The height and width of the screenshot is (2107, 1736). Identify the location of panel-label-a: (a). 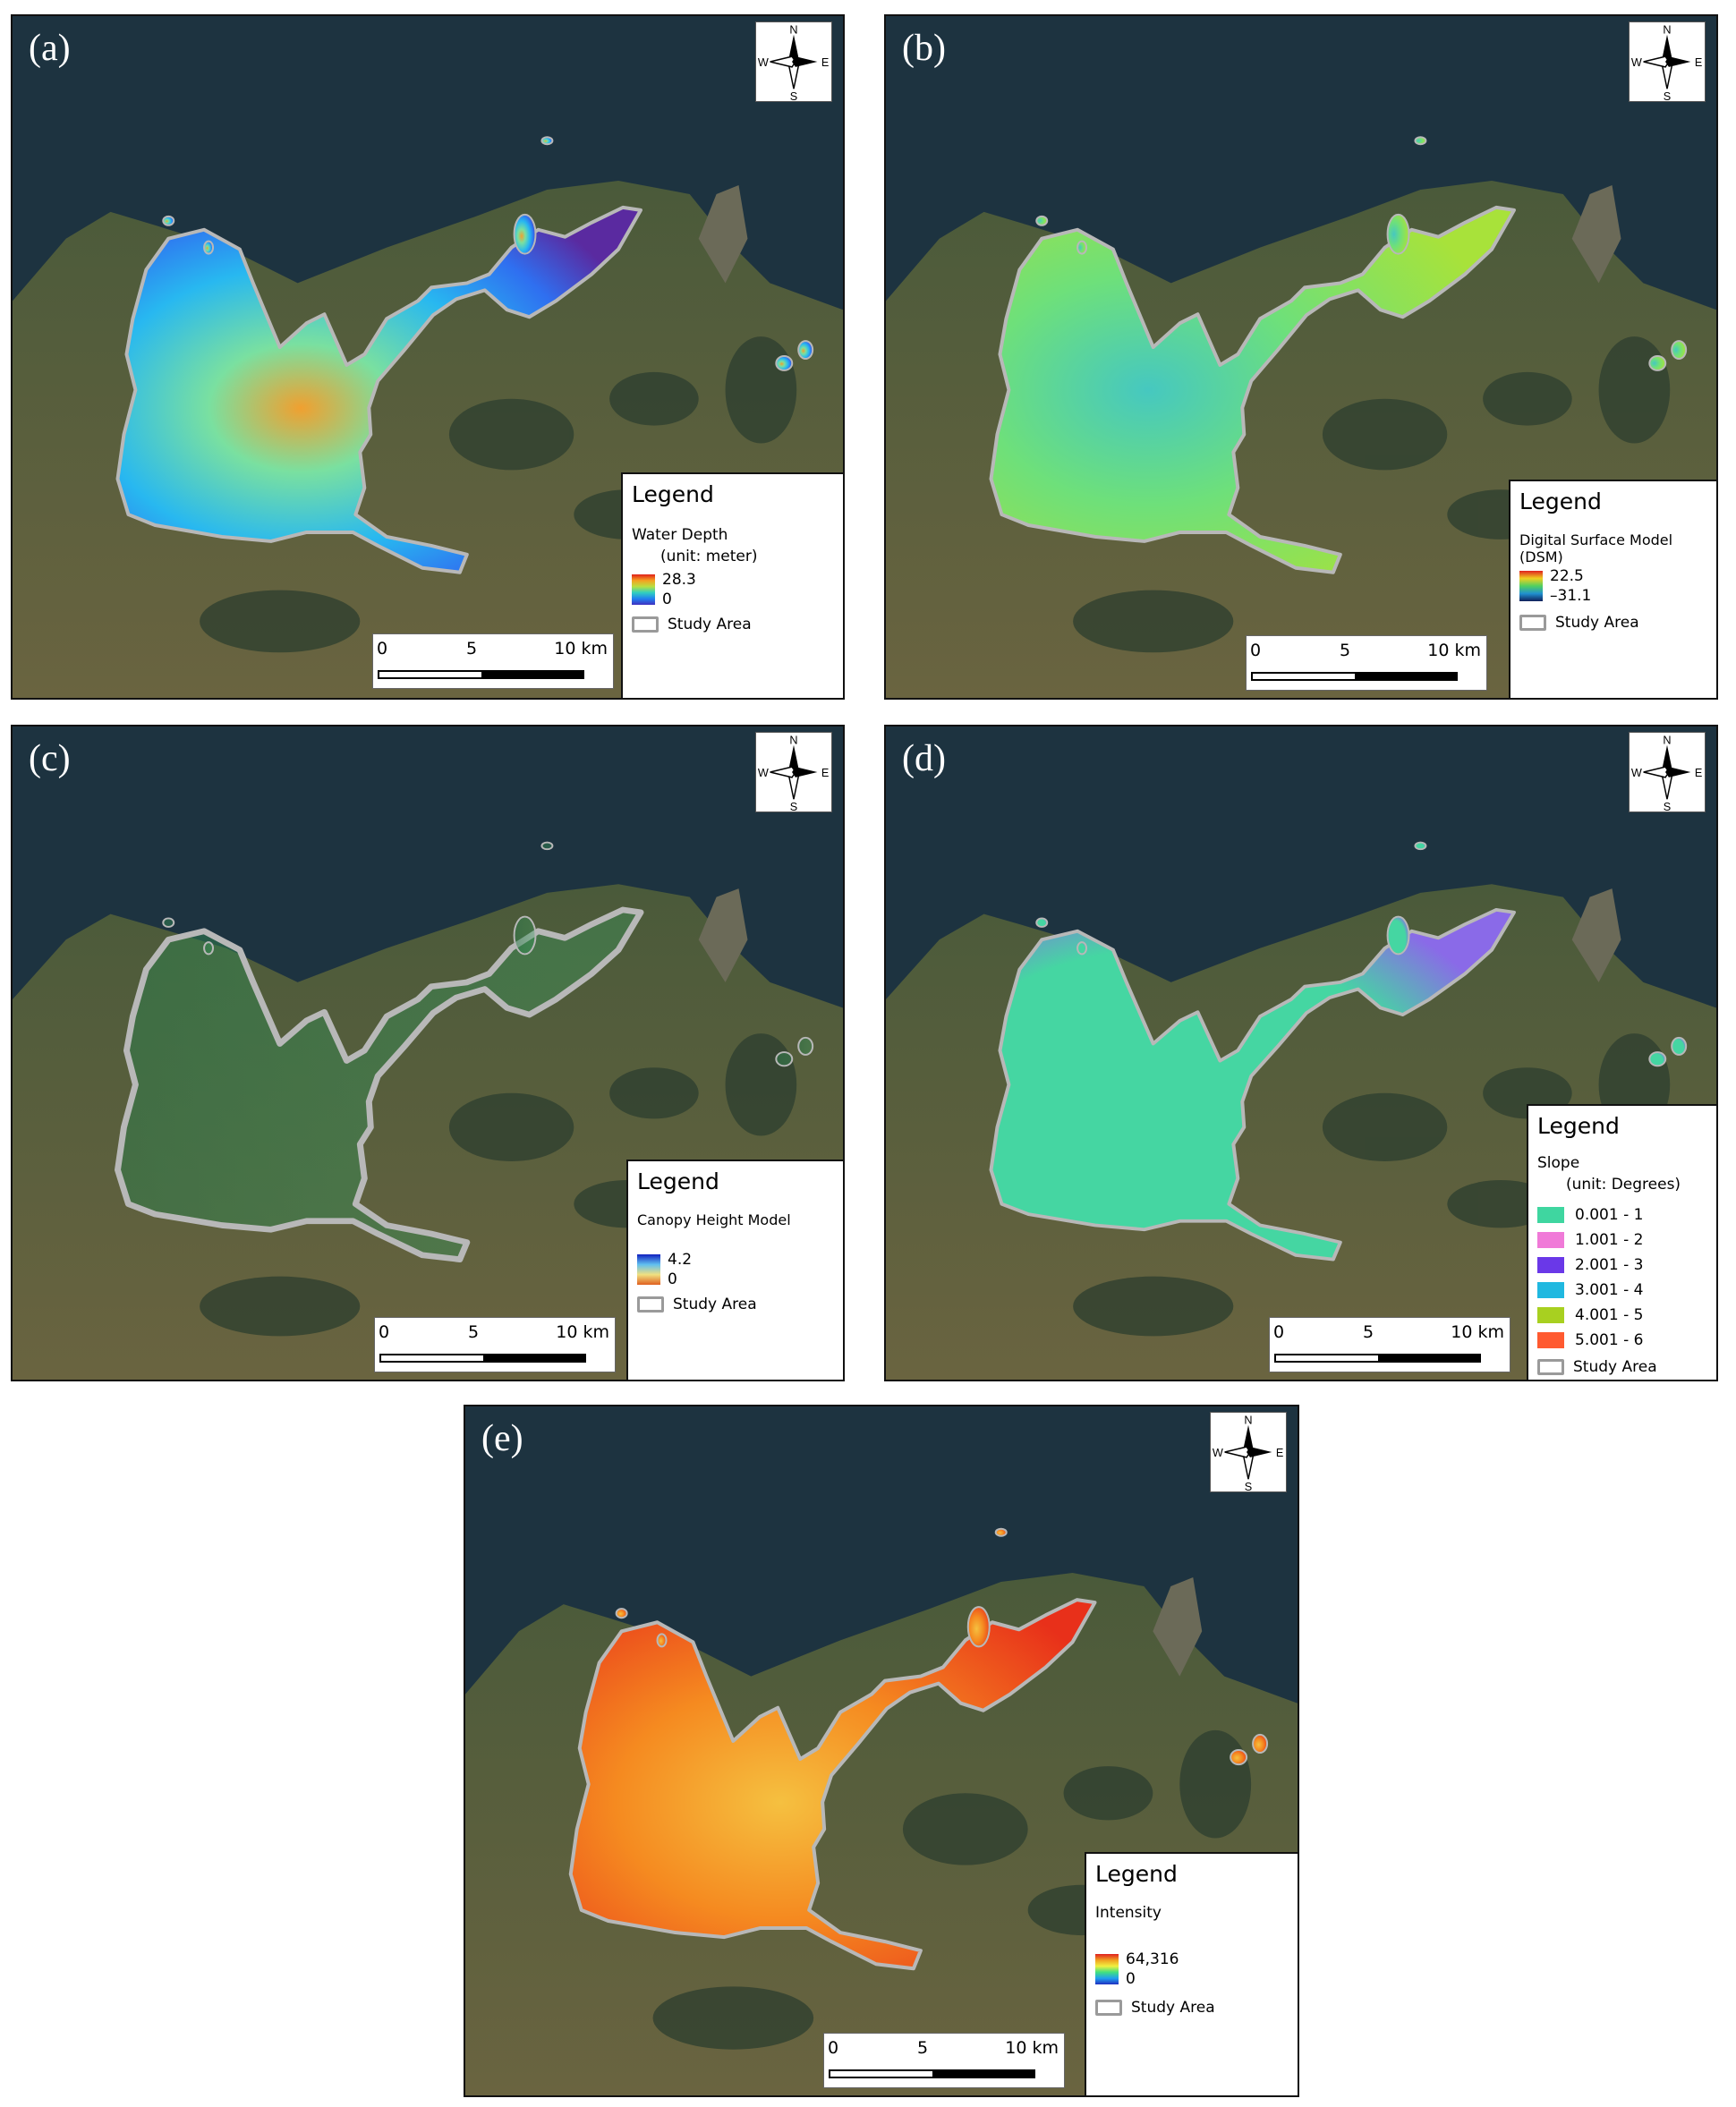
(50, 48).